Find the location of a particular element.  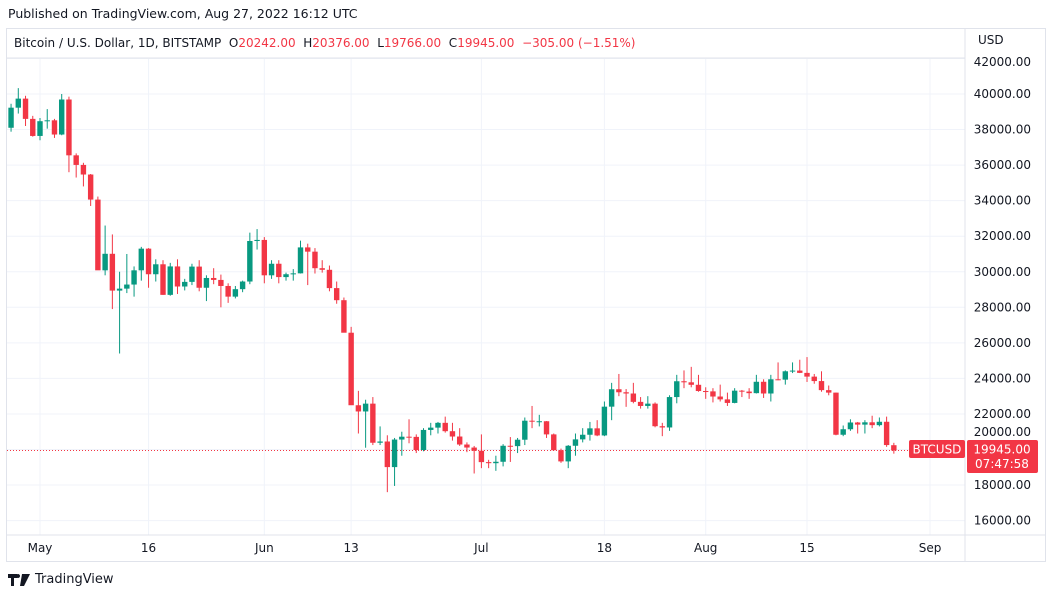

brand-name: TradingView is located at coordinates (74, 579).